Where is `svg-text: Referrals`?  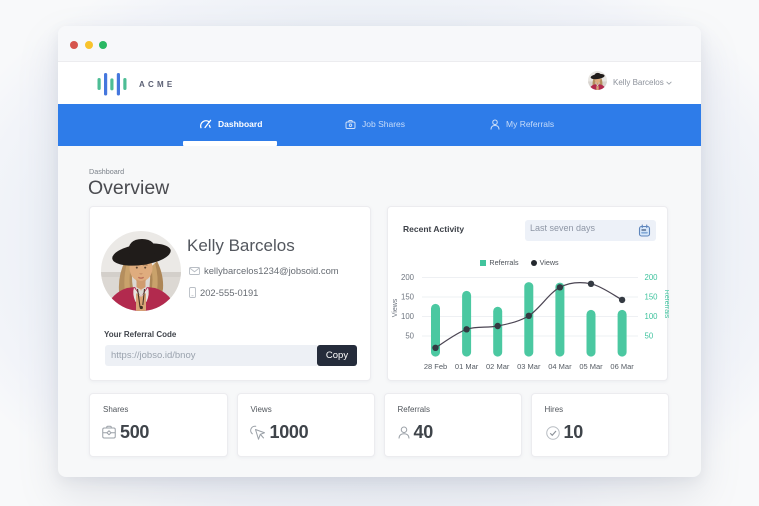 svg-text: Referrals is located at coordinates (666, 304).